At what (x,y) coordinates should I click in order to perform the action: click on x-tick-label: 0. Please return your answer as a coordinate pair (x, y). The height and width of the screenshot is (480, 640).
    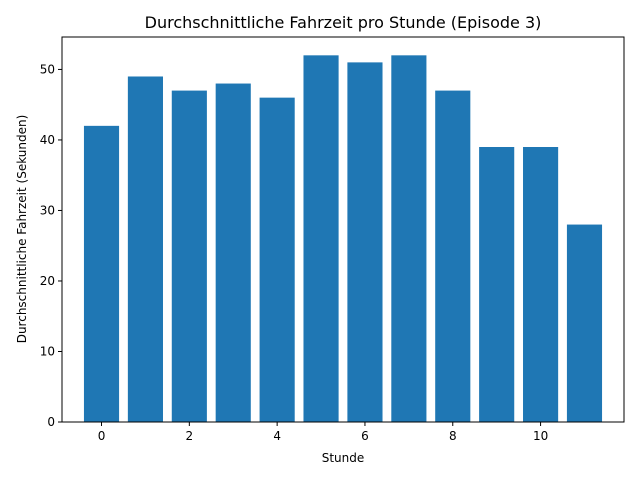
    Looking at the image, I should click on (102, 436).